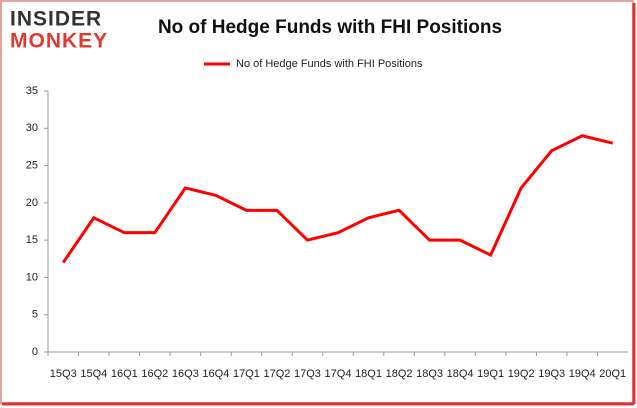  Describe the element at coordinates (490, 374) in the screenshot. I see `x-tick-label: 19Q1` at that location.